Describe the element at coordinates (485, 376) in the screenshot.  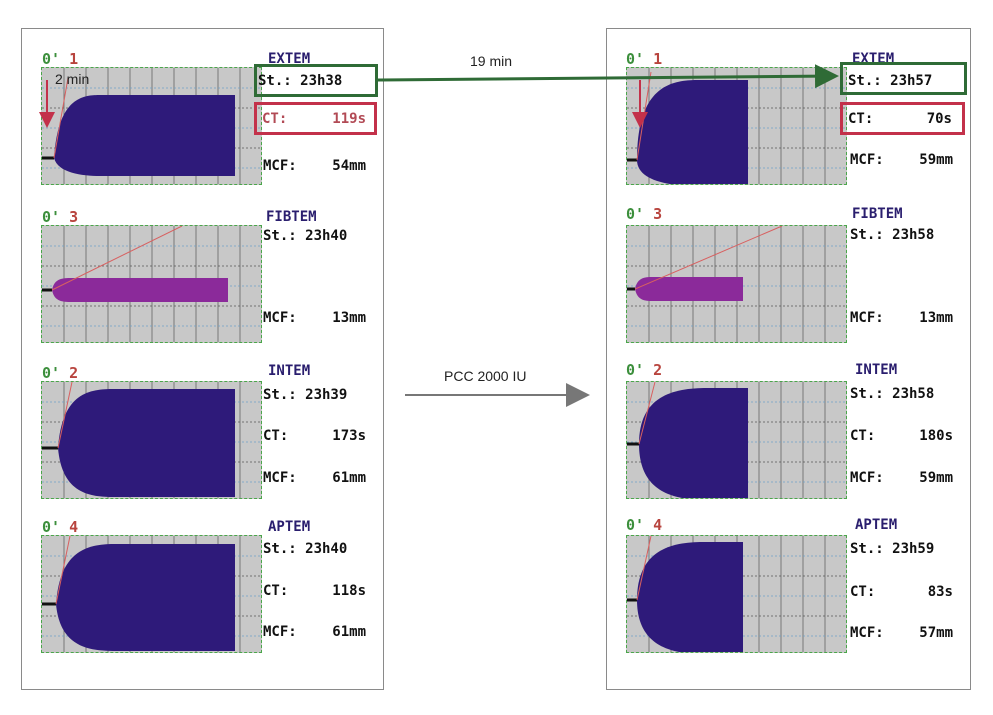
I see `treatment-label: PCC 2000 IU` at that location.